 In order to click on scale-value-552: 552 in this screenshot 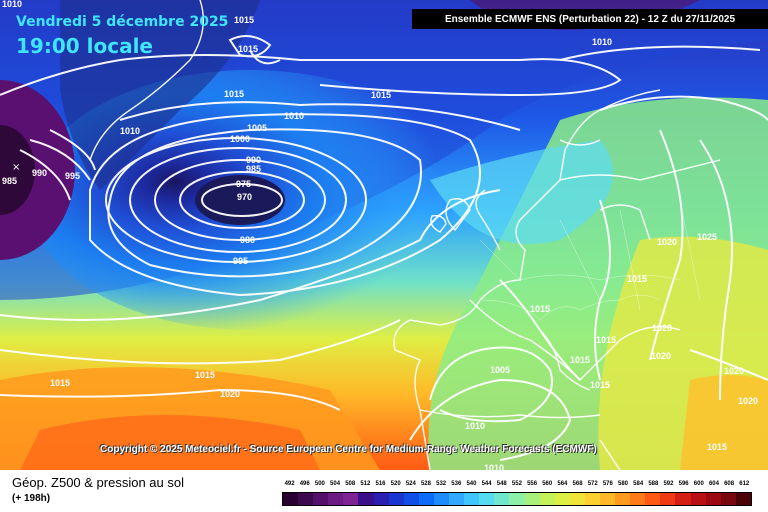, I will do `click(516, 484)`.